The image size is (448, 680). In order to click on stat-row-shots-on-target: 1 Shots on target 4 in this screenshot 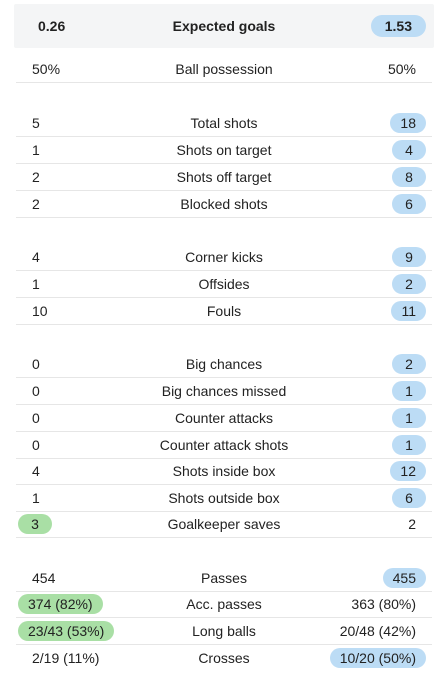, I will do `click(224, 150)`.